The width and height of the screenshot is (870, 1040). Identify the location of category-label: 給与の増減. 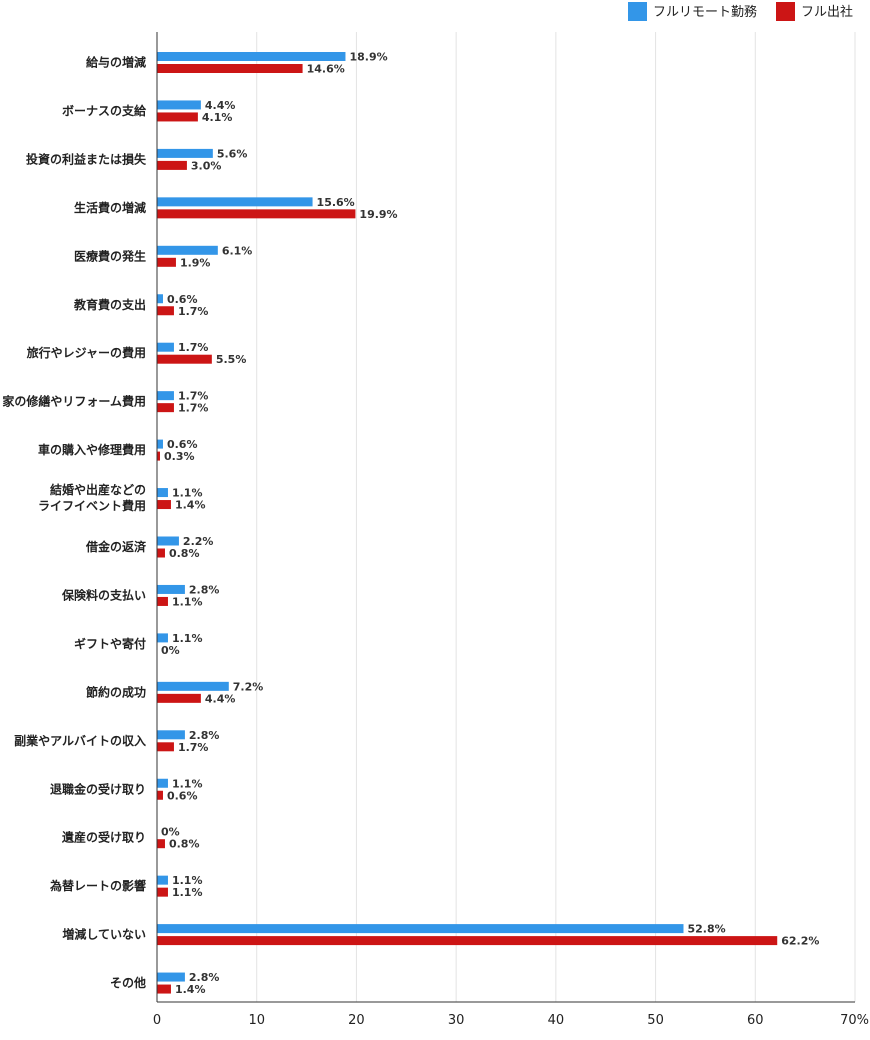
(116, 62).